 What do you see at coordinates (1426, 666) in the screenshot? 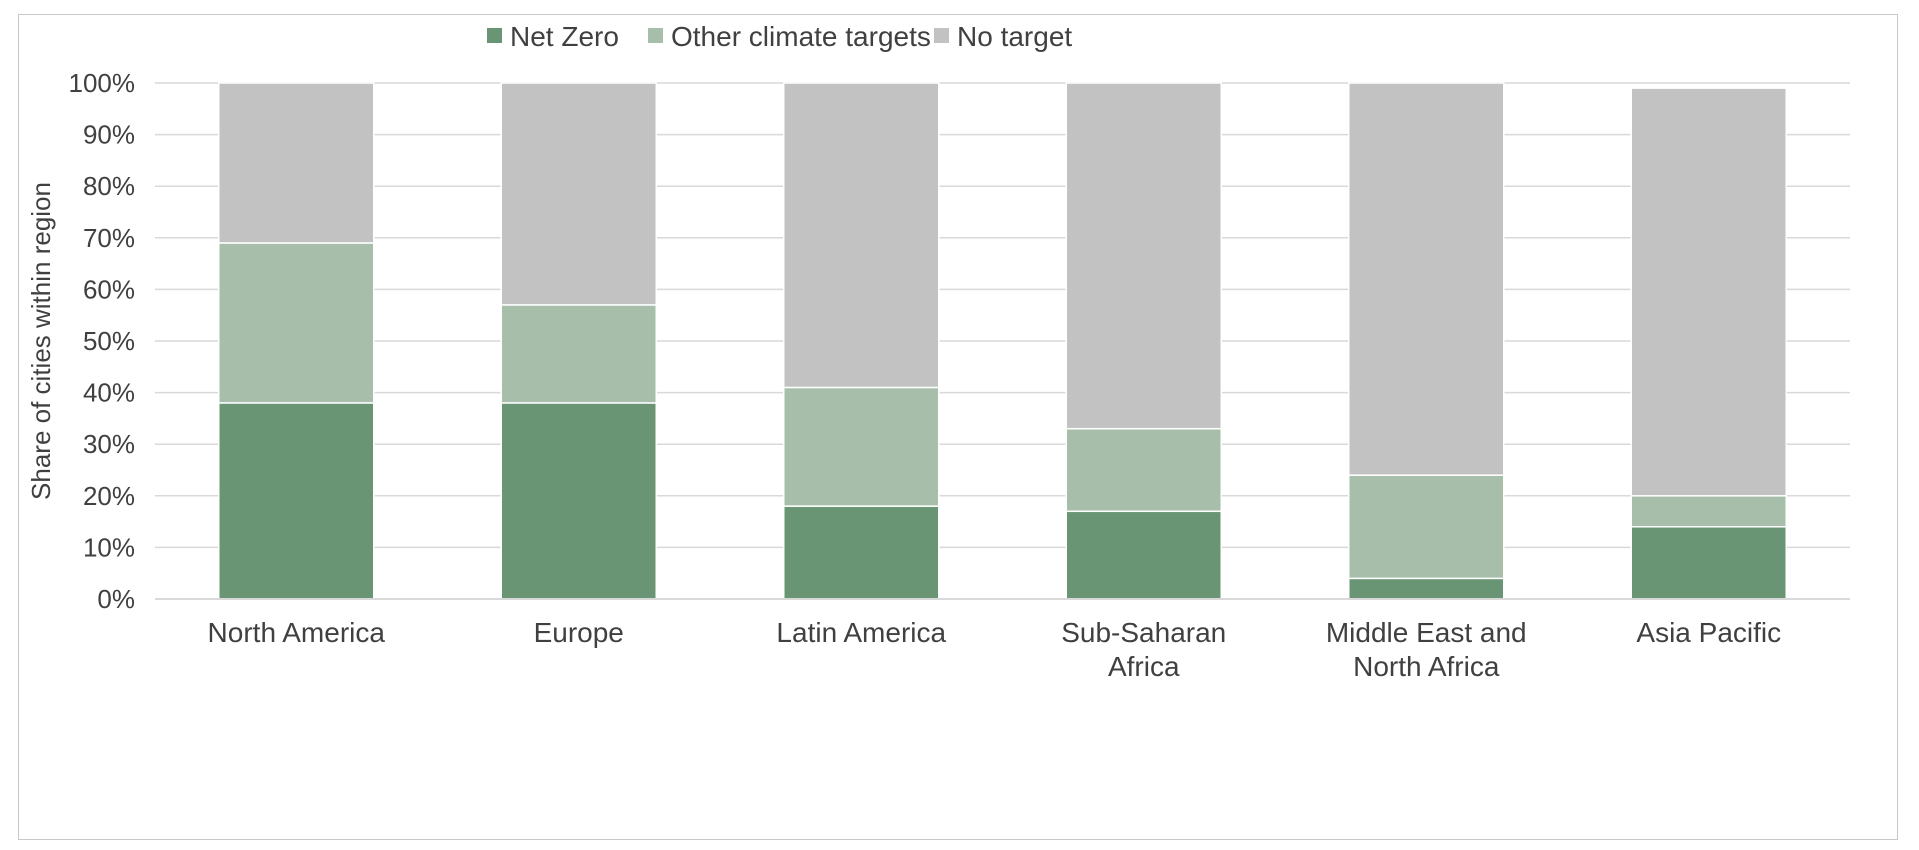
I see `x-category-label: North Africa` at bounding box center [1426, 666].